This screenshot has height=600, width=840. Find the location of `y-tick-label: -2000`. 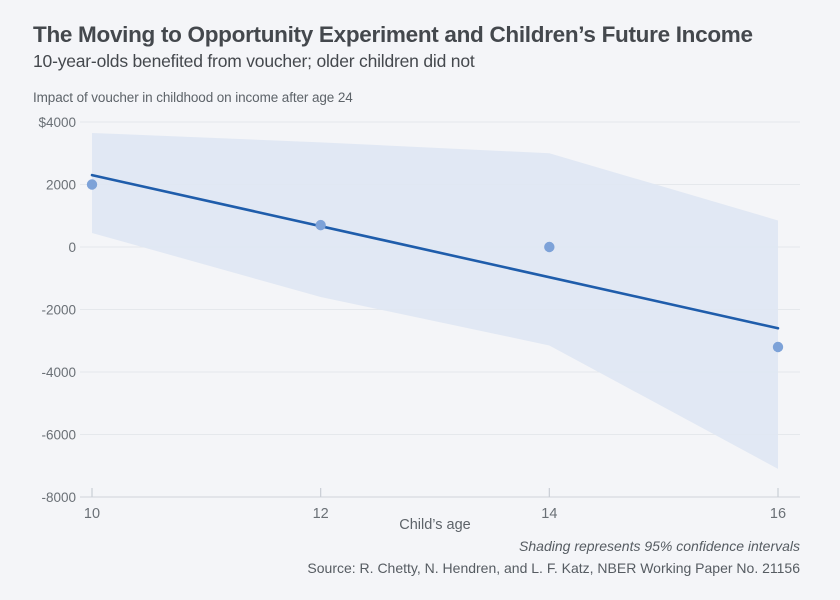

y-tick-label: -2000 is located at coordinates (58, 309).